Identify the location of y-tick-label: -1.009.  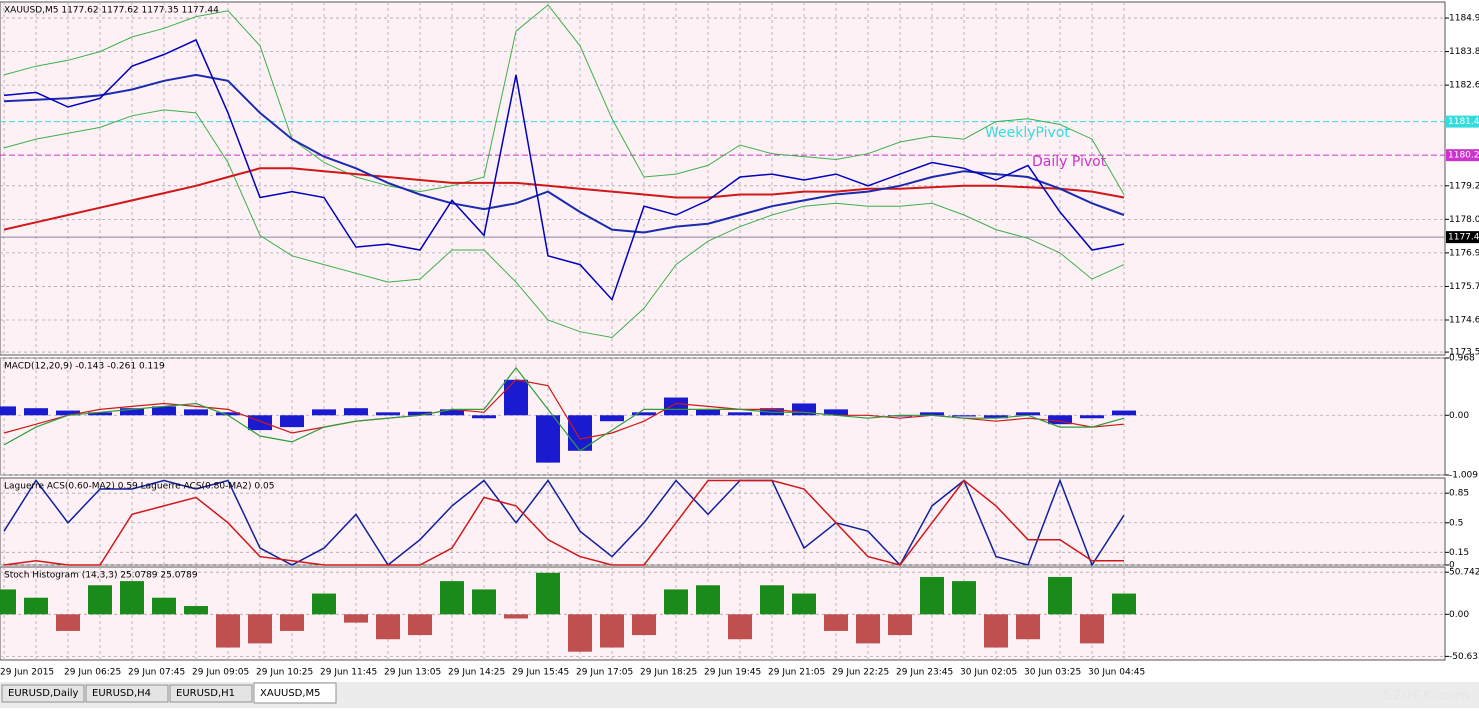
(1463, 476).